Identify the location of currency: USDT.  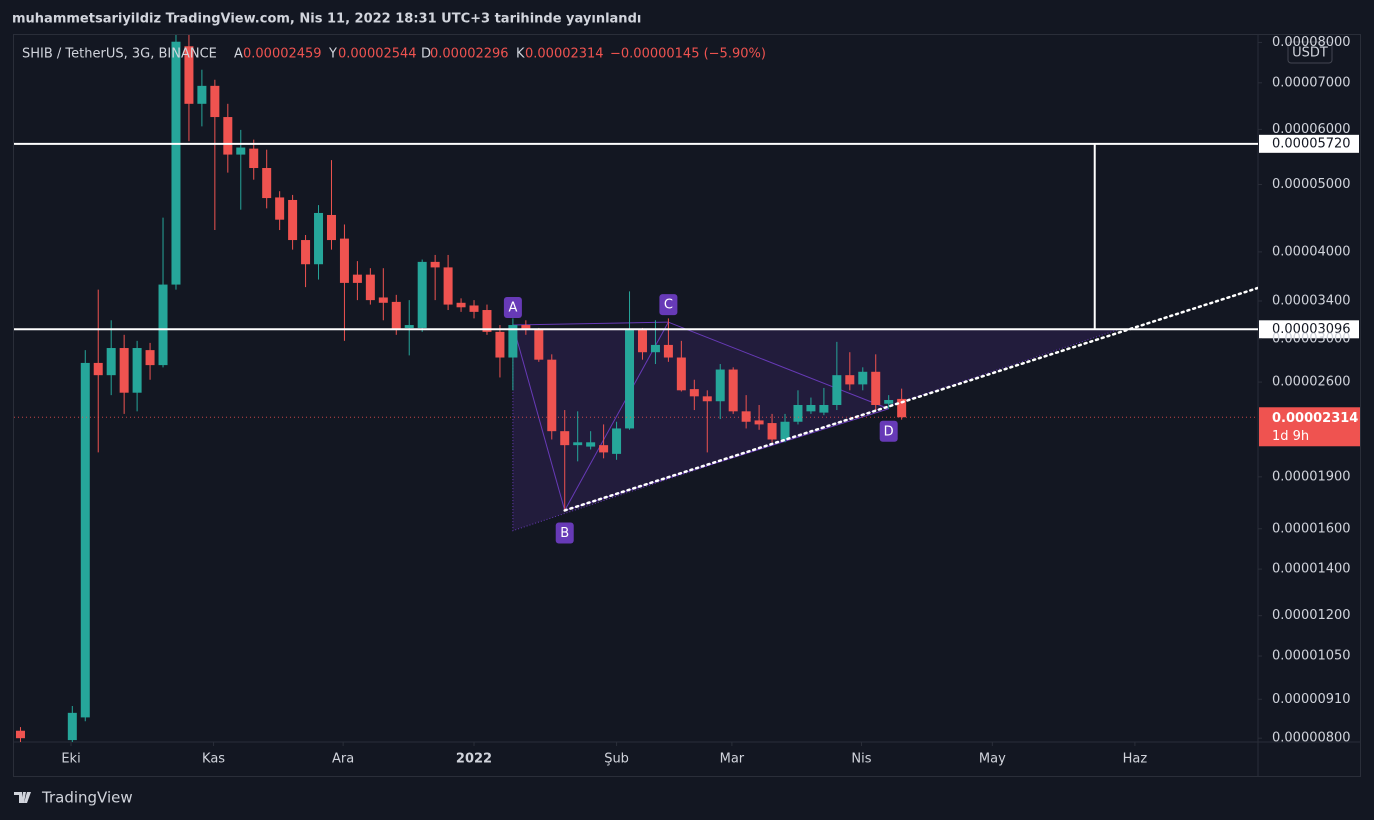
(1310, 53).